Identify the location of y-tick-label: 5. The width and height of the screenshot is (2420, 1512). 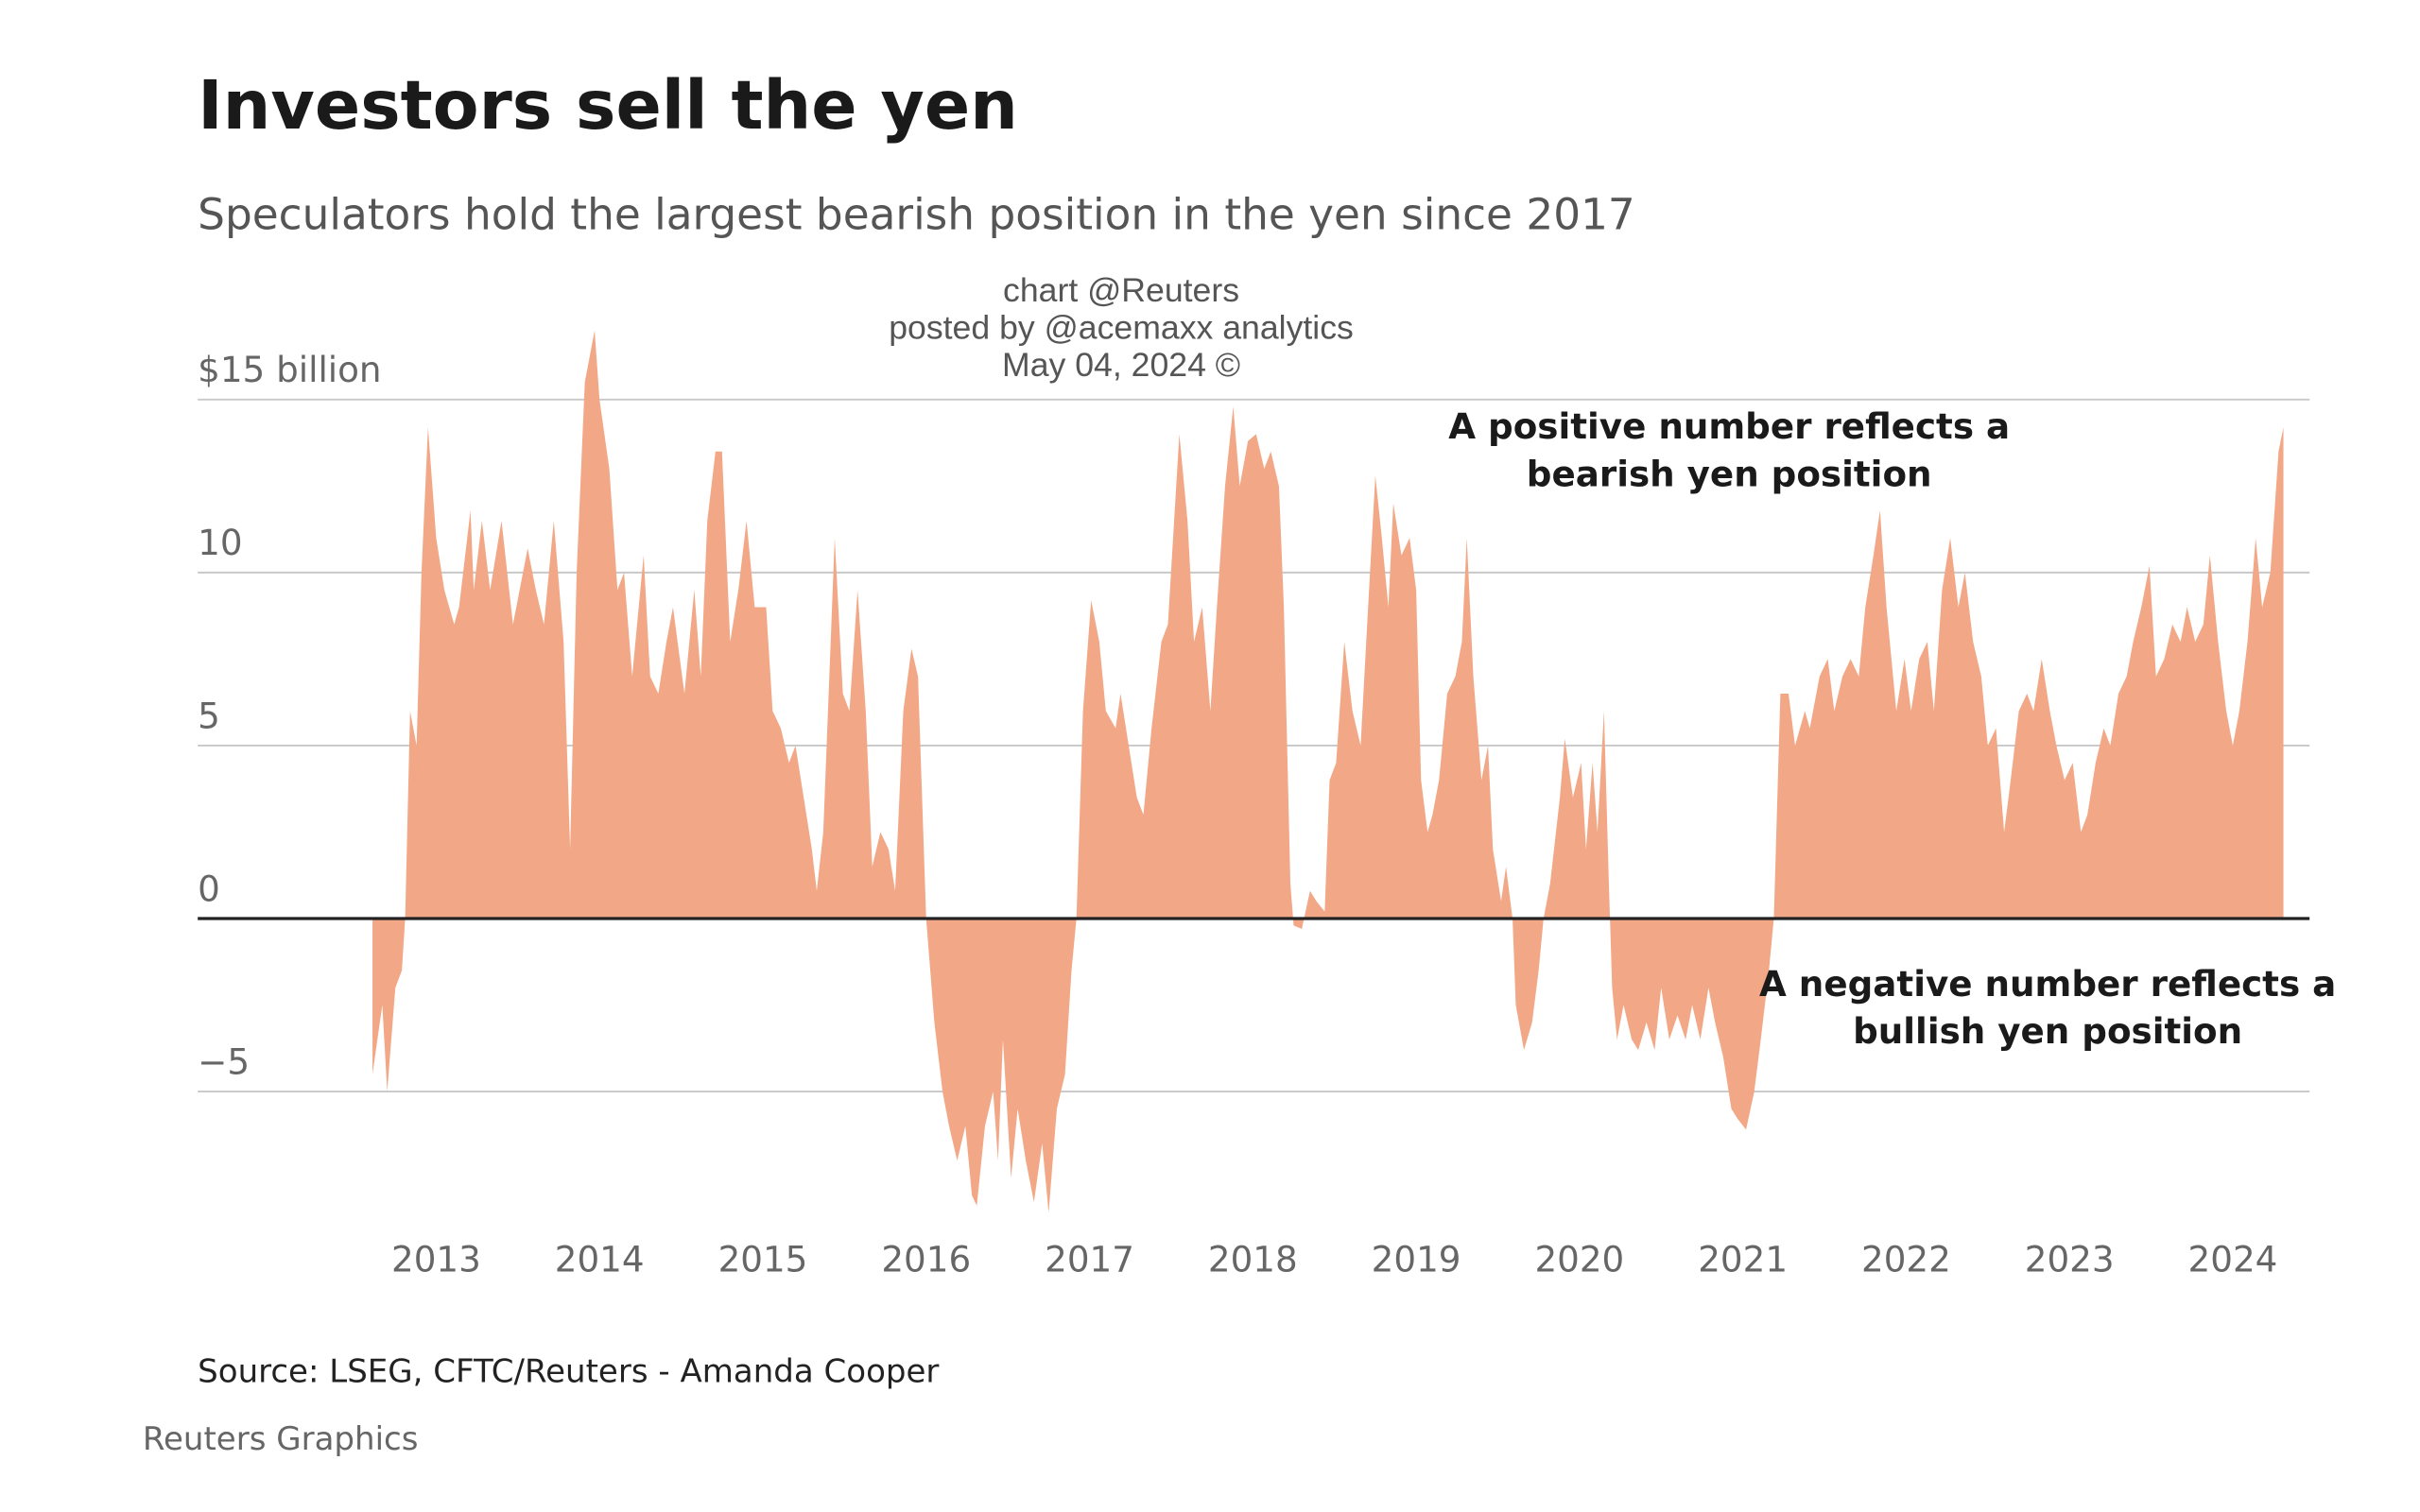
(209, 715).